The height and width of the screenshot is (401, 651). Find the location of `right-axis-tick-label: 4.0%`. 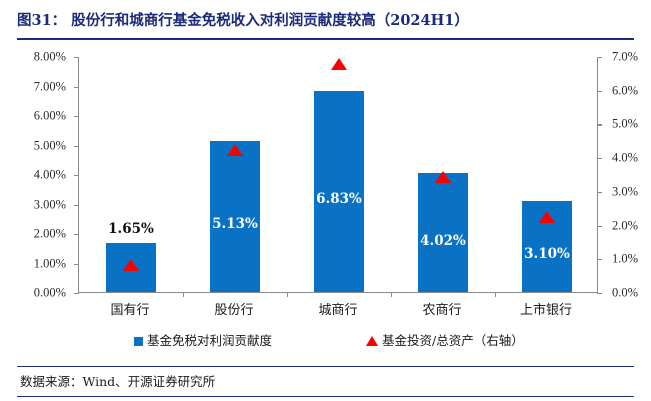

right-axis-tick-label: 4.0% is located at coordinates (625, 157).